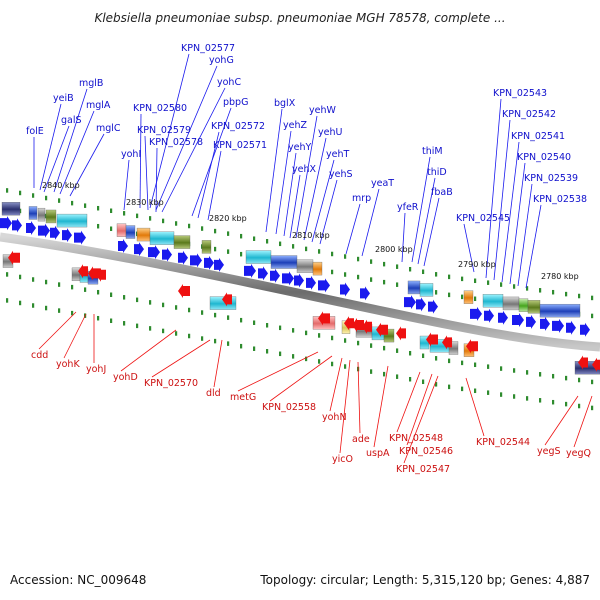  Describe the element at coordinates (63, 98) in the screenshot. I see `gene-label-top: yeiB` at that location.